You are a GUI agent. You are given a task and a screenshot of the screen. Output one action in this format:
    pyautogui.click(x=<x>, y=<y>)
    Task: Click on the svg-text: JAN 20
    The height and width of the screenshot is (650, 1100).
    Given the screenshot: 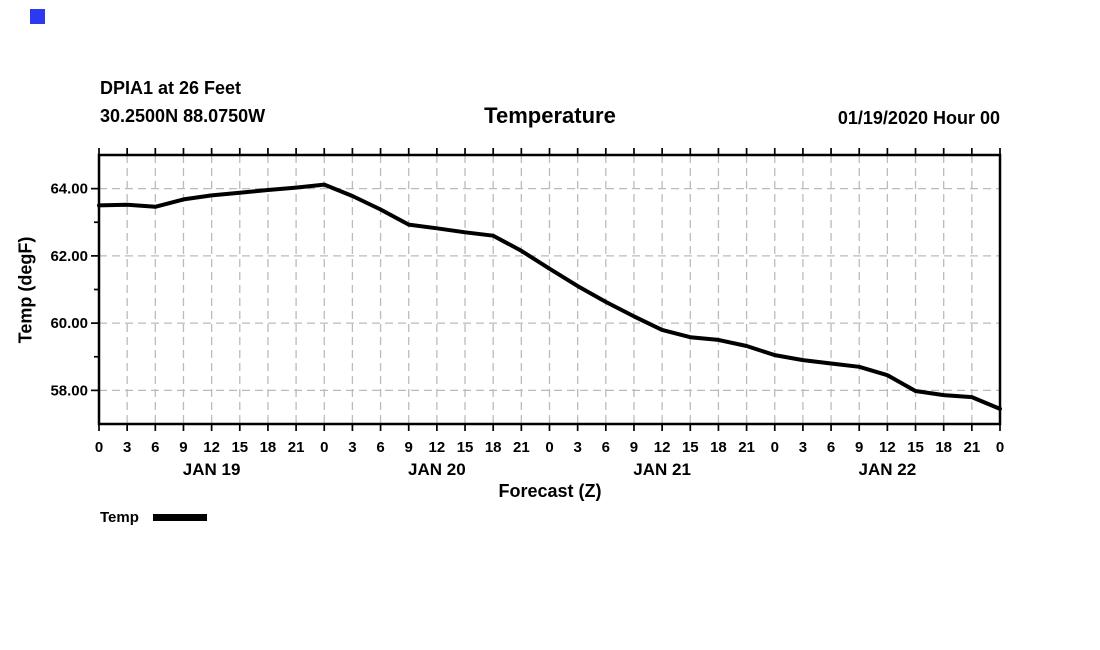 What is the action you would take?
    pyautogui.click(x=437, y=469)
    